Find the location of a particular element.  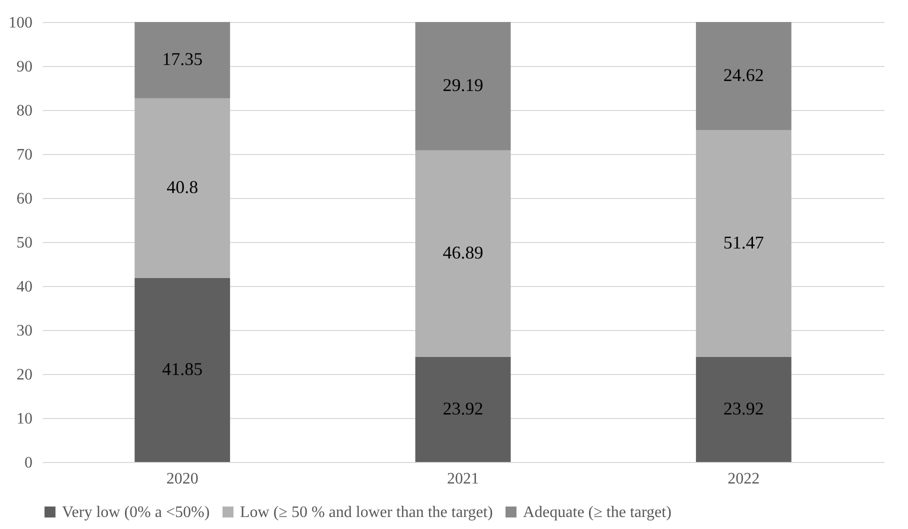

legend-label: Low (≥ 50 % and lower than the target) is located at coordinates (366, 512).